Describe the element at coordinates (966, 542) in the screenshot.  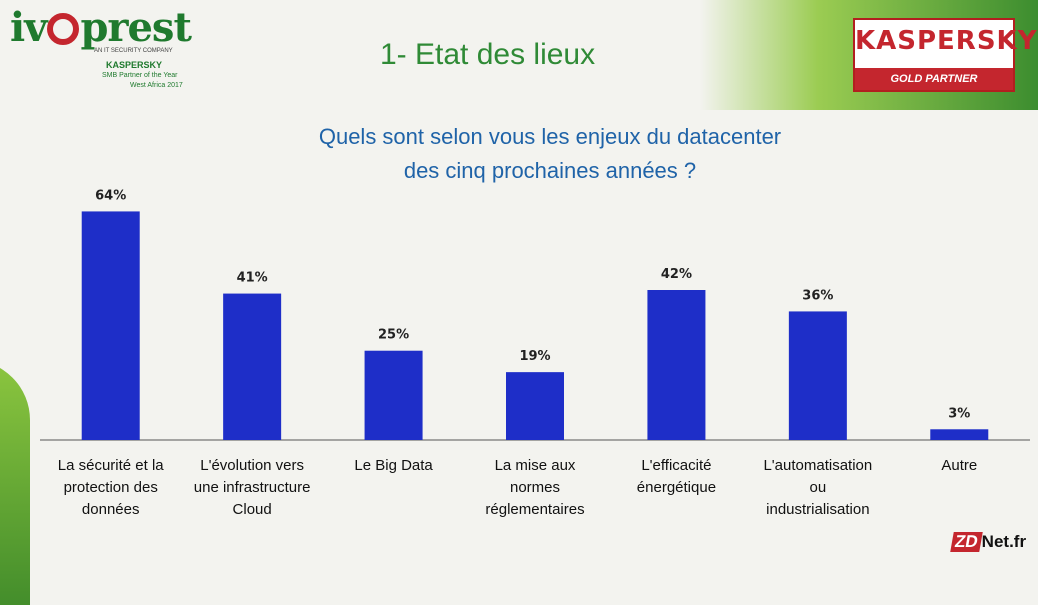
I see `zdnet-zd-mark: ZD` at that location.